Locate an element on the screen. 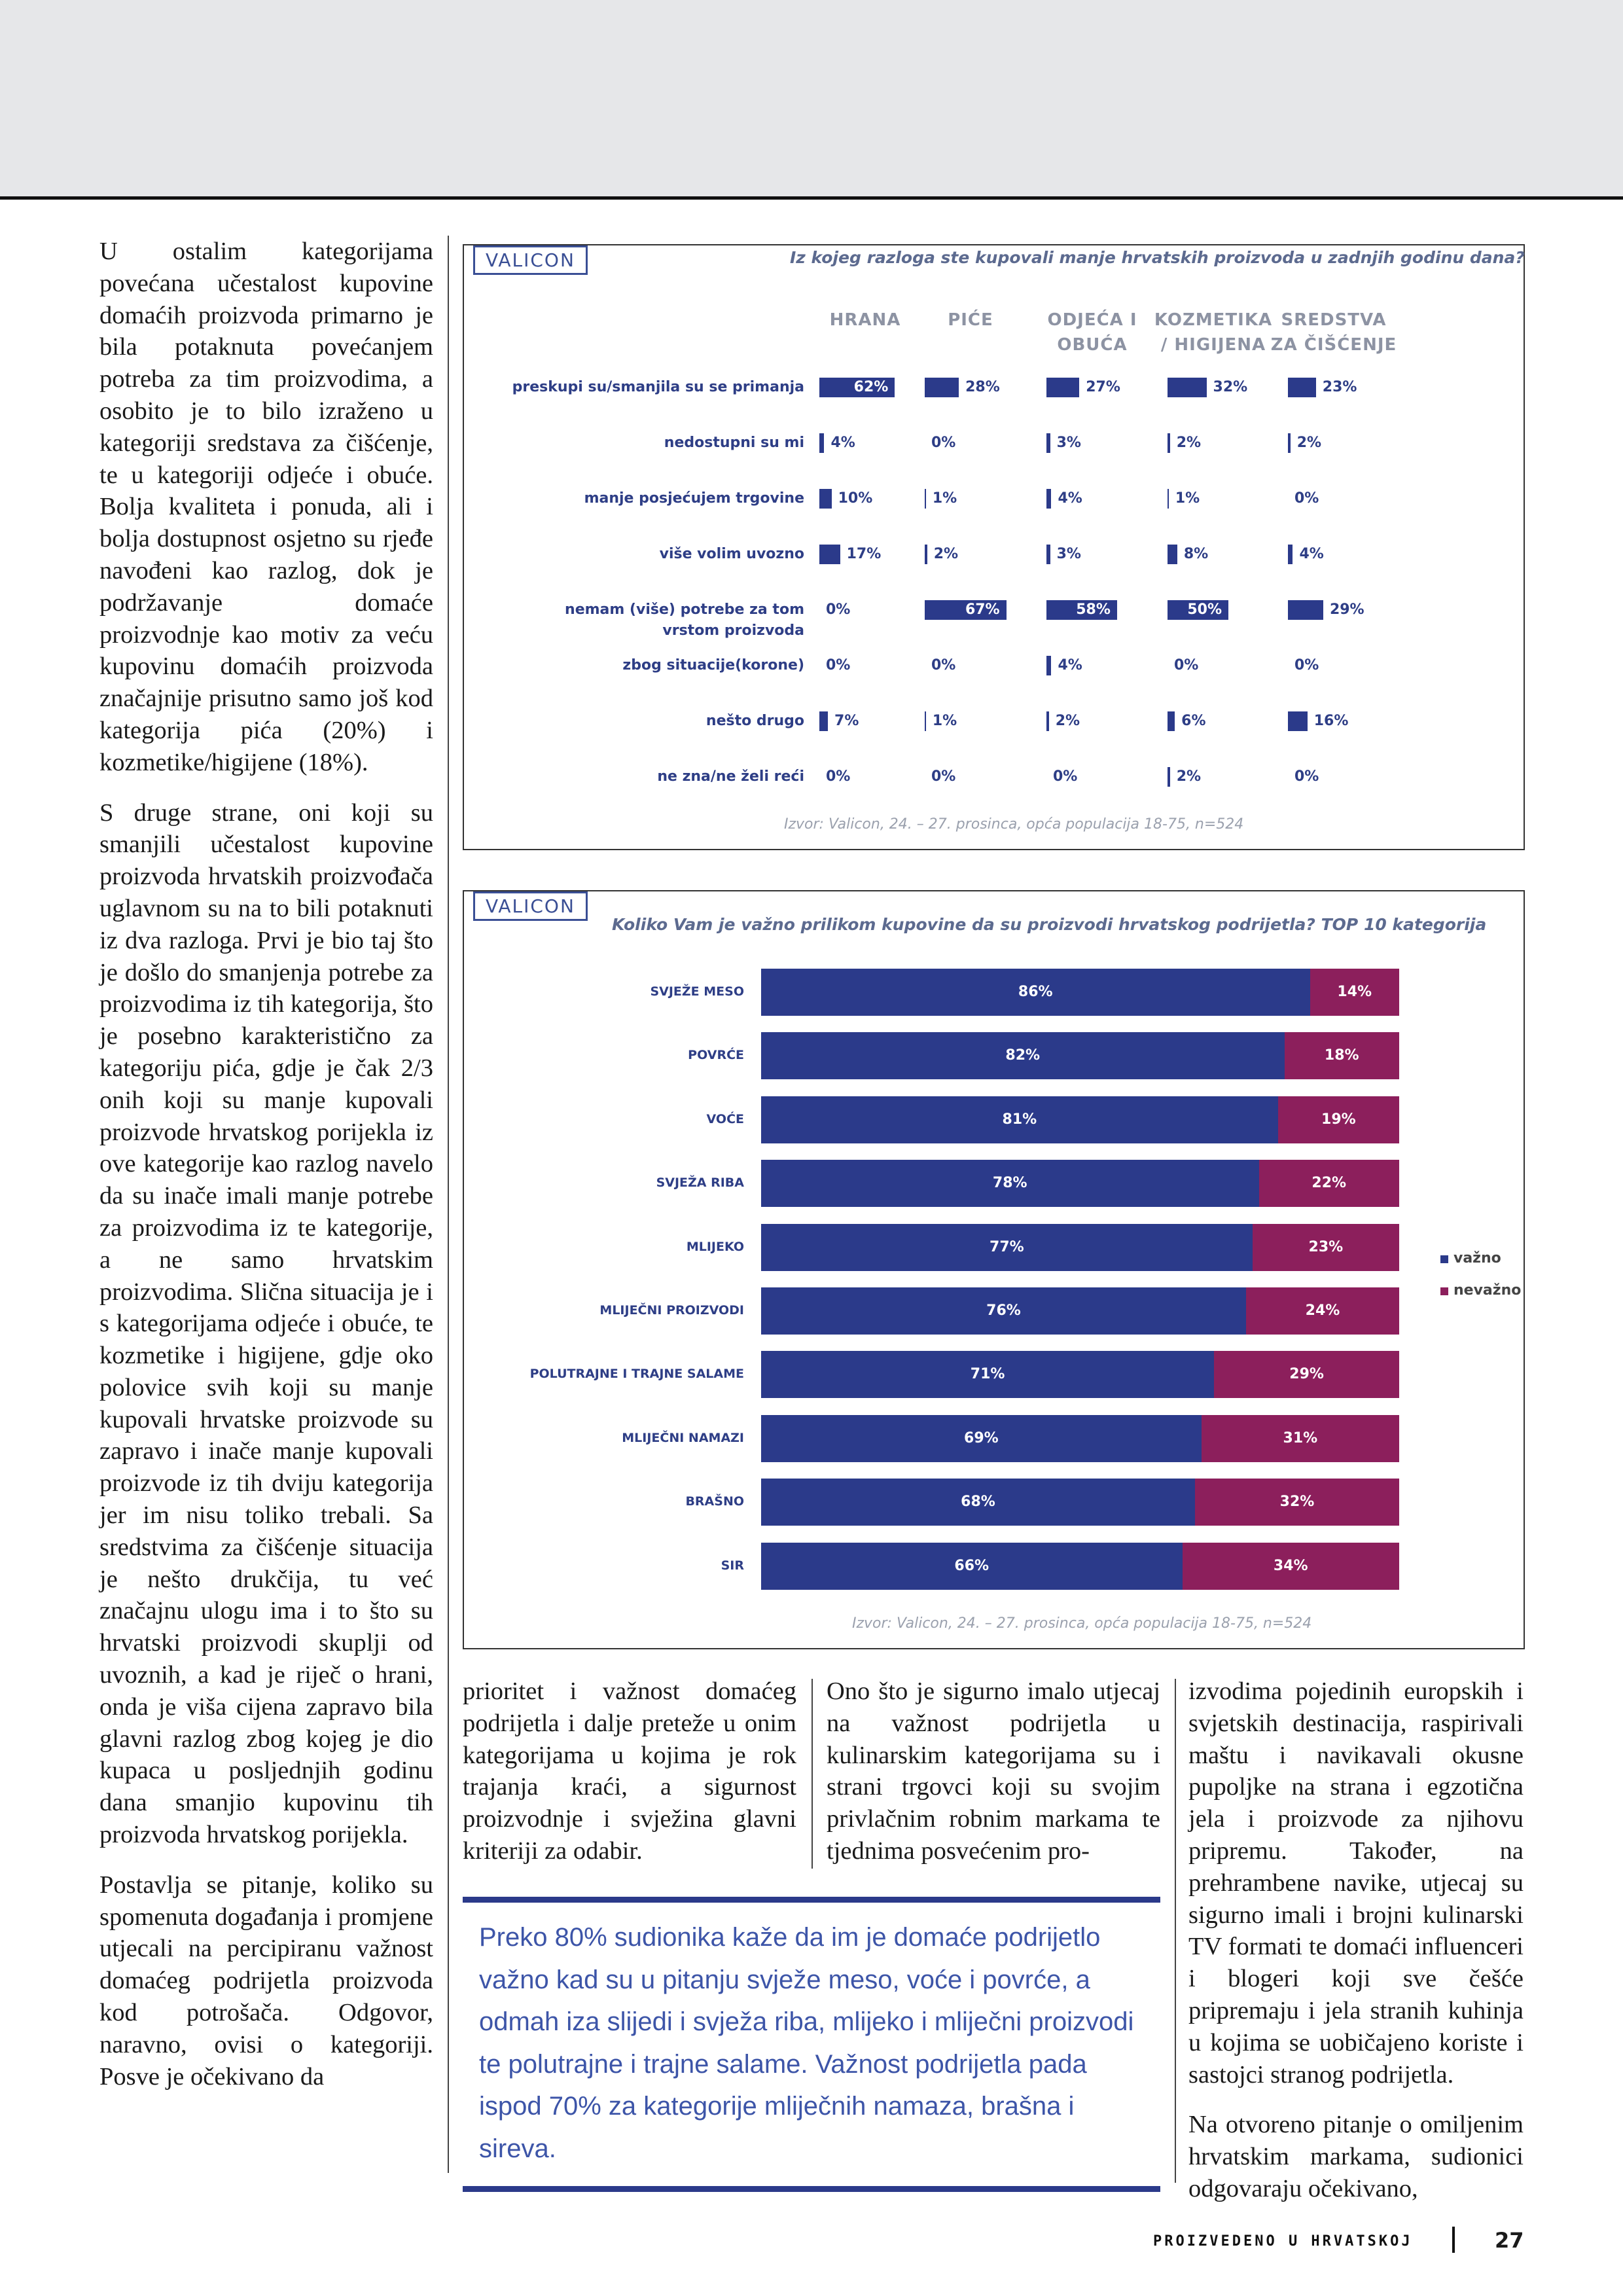  value-label: 8% is located at coordinates (1196, 554).